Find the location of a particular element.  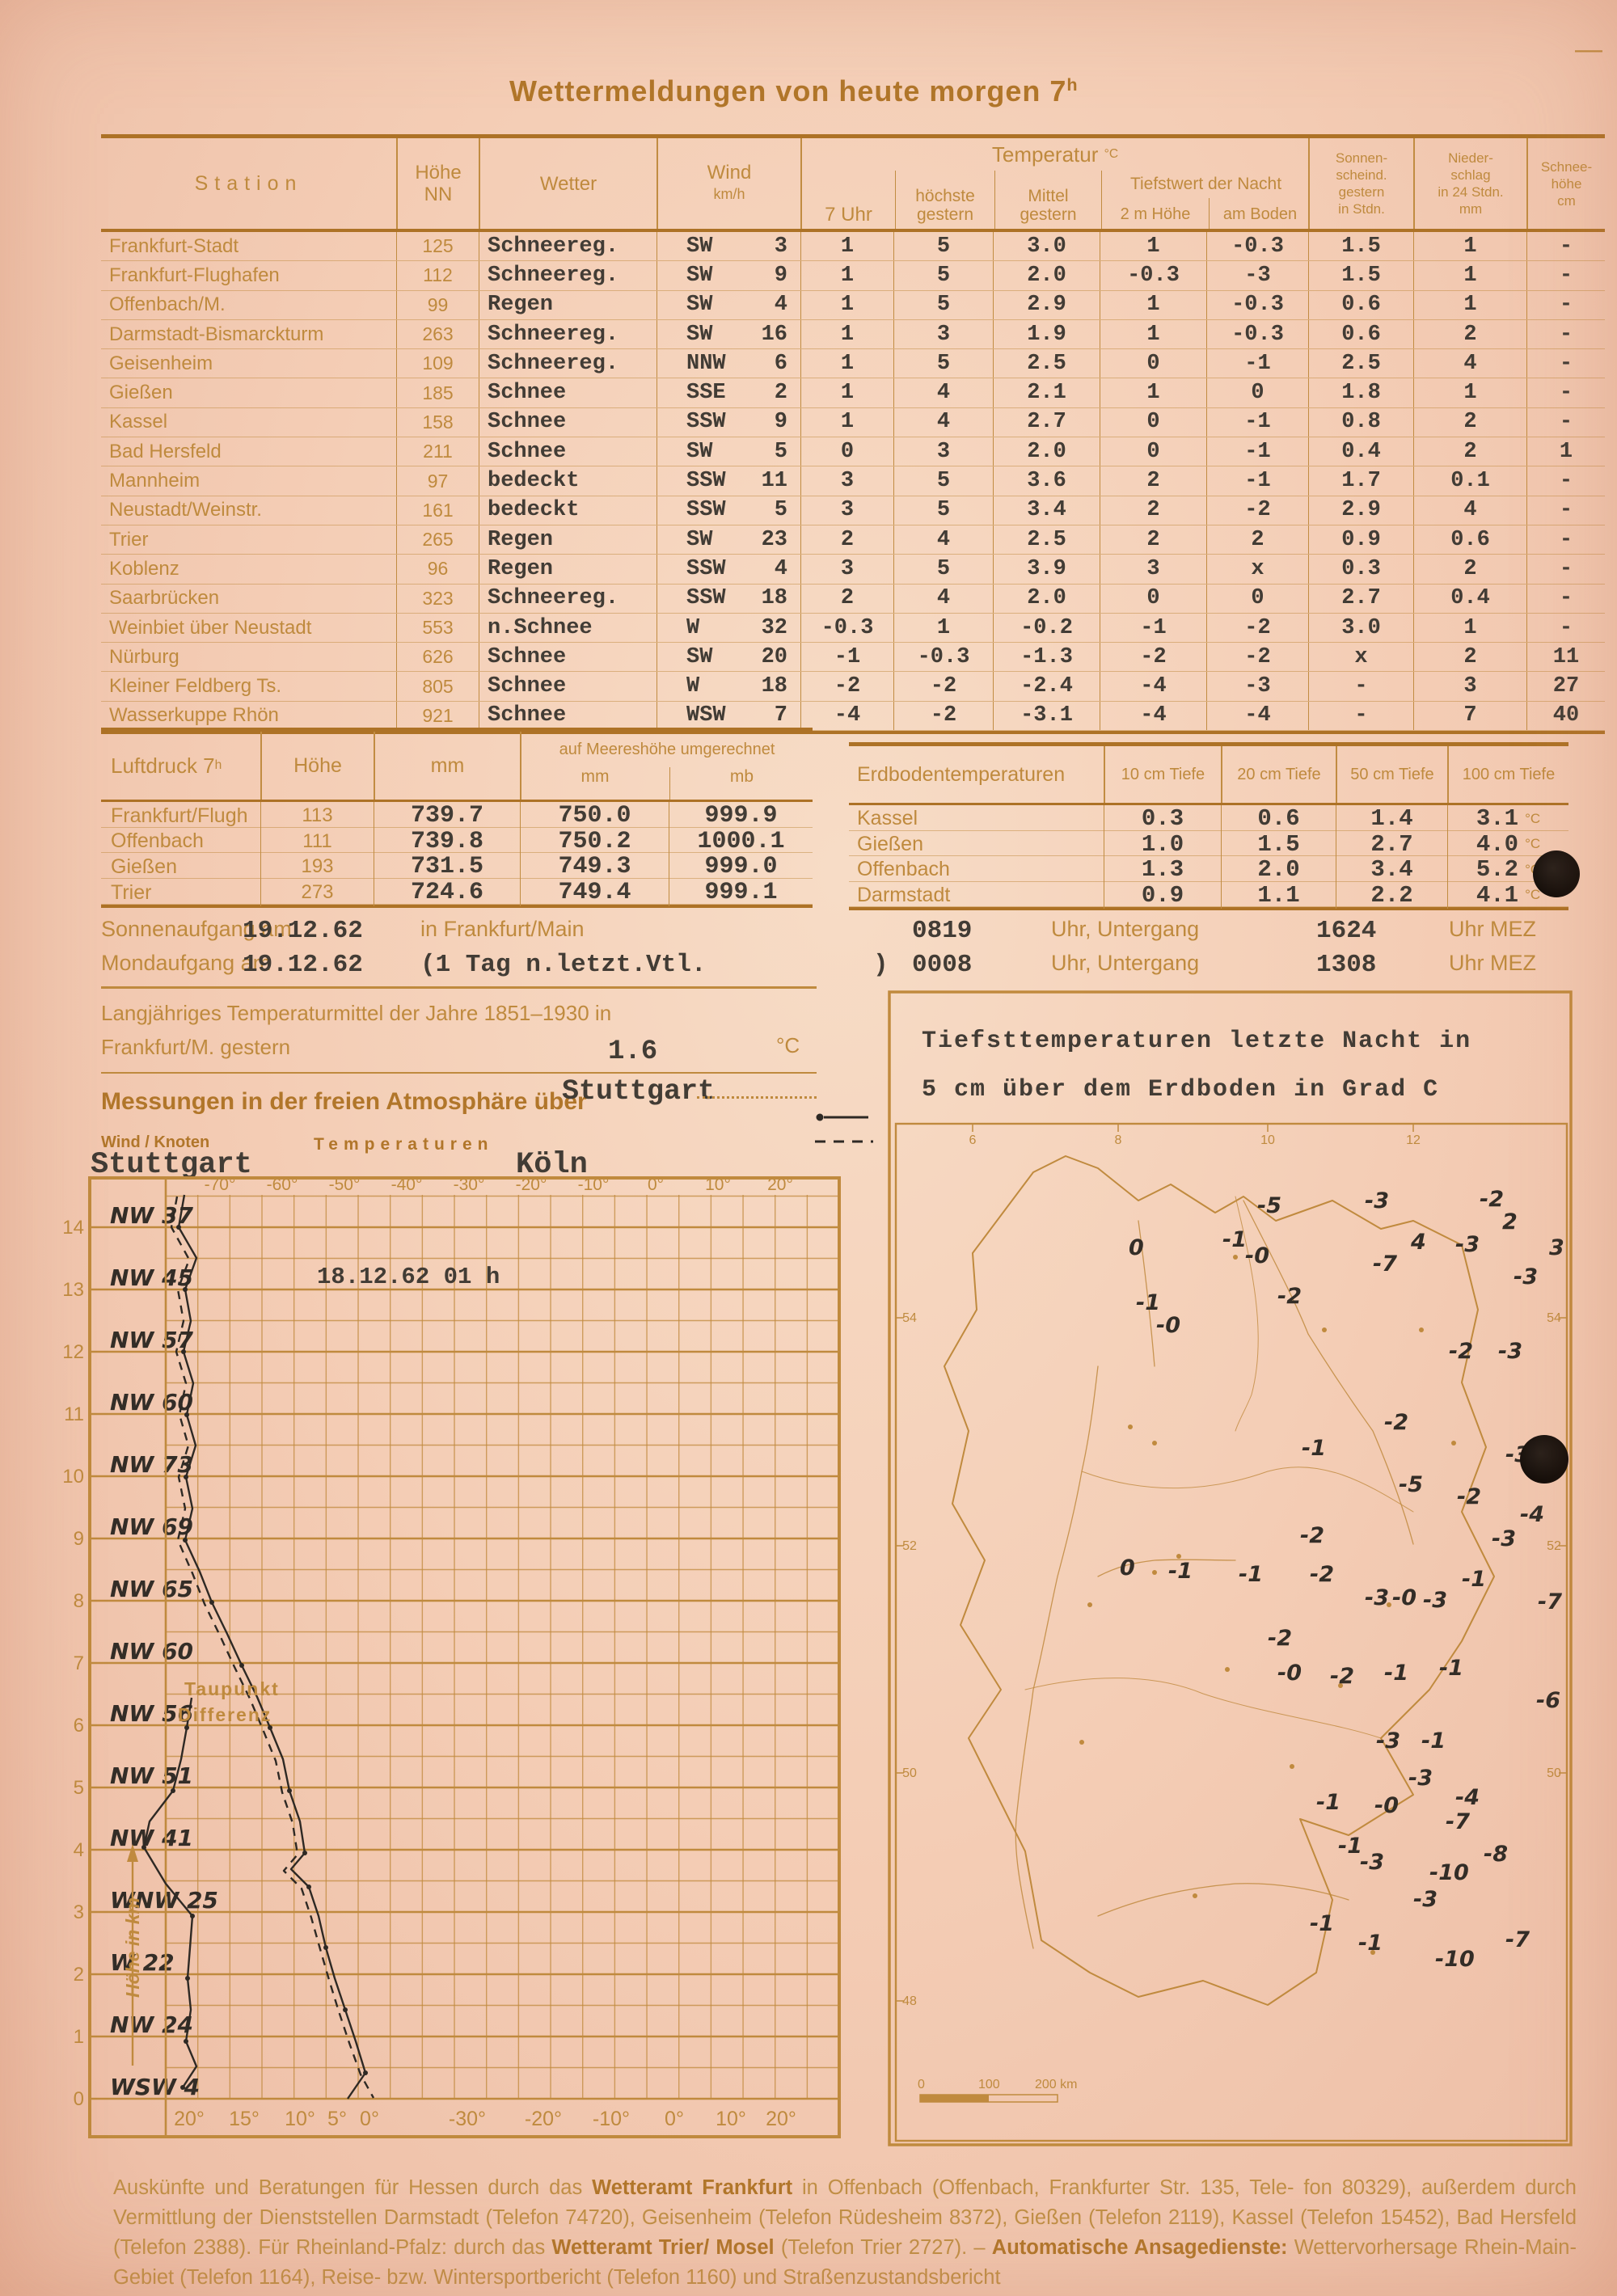

dotted-underline is located at coordinates (757, 1098).